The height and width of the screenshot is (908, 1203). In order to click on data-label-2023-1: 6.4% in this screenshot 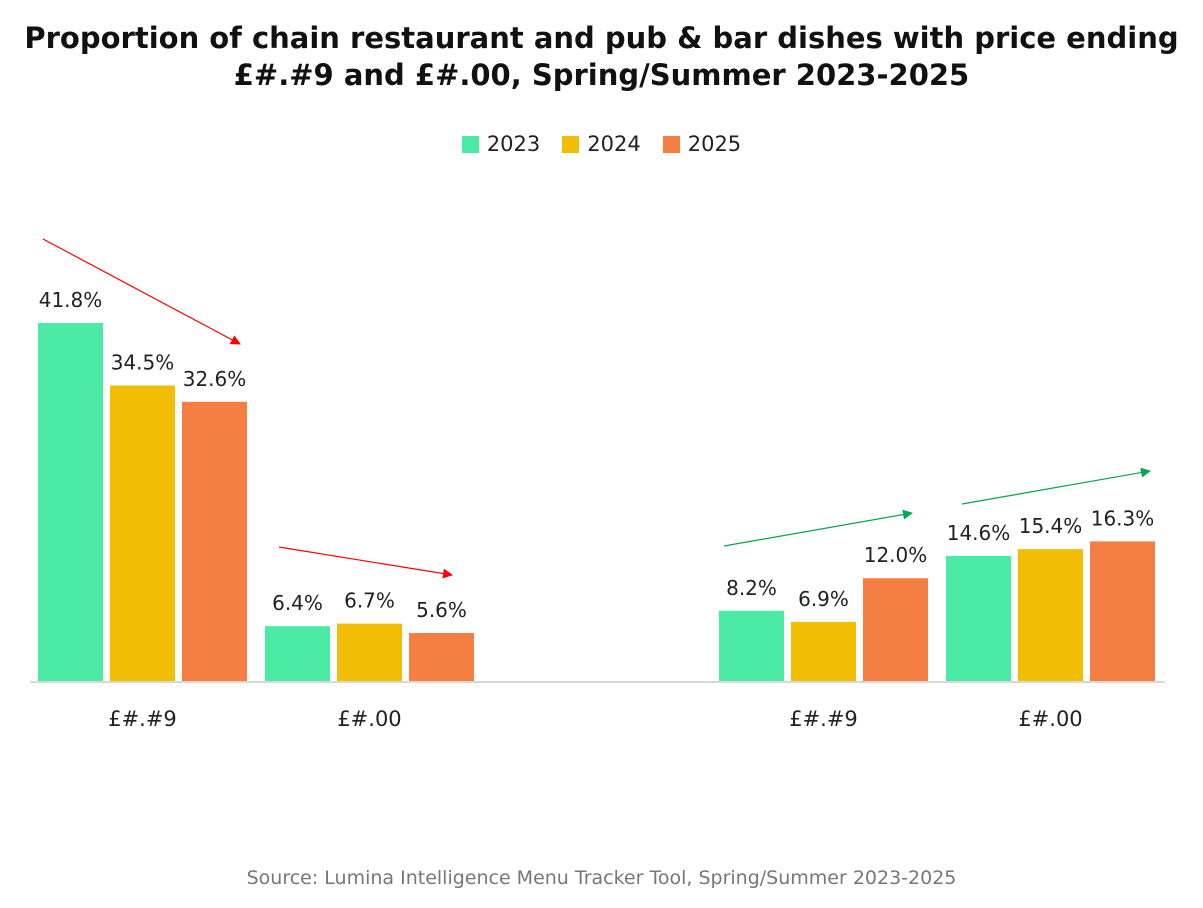, I will do `click(297, 603)`.